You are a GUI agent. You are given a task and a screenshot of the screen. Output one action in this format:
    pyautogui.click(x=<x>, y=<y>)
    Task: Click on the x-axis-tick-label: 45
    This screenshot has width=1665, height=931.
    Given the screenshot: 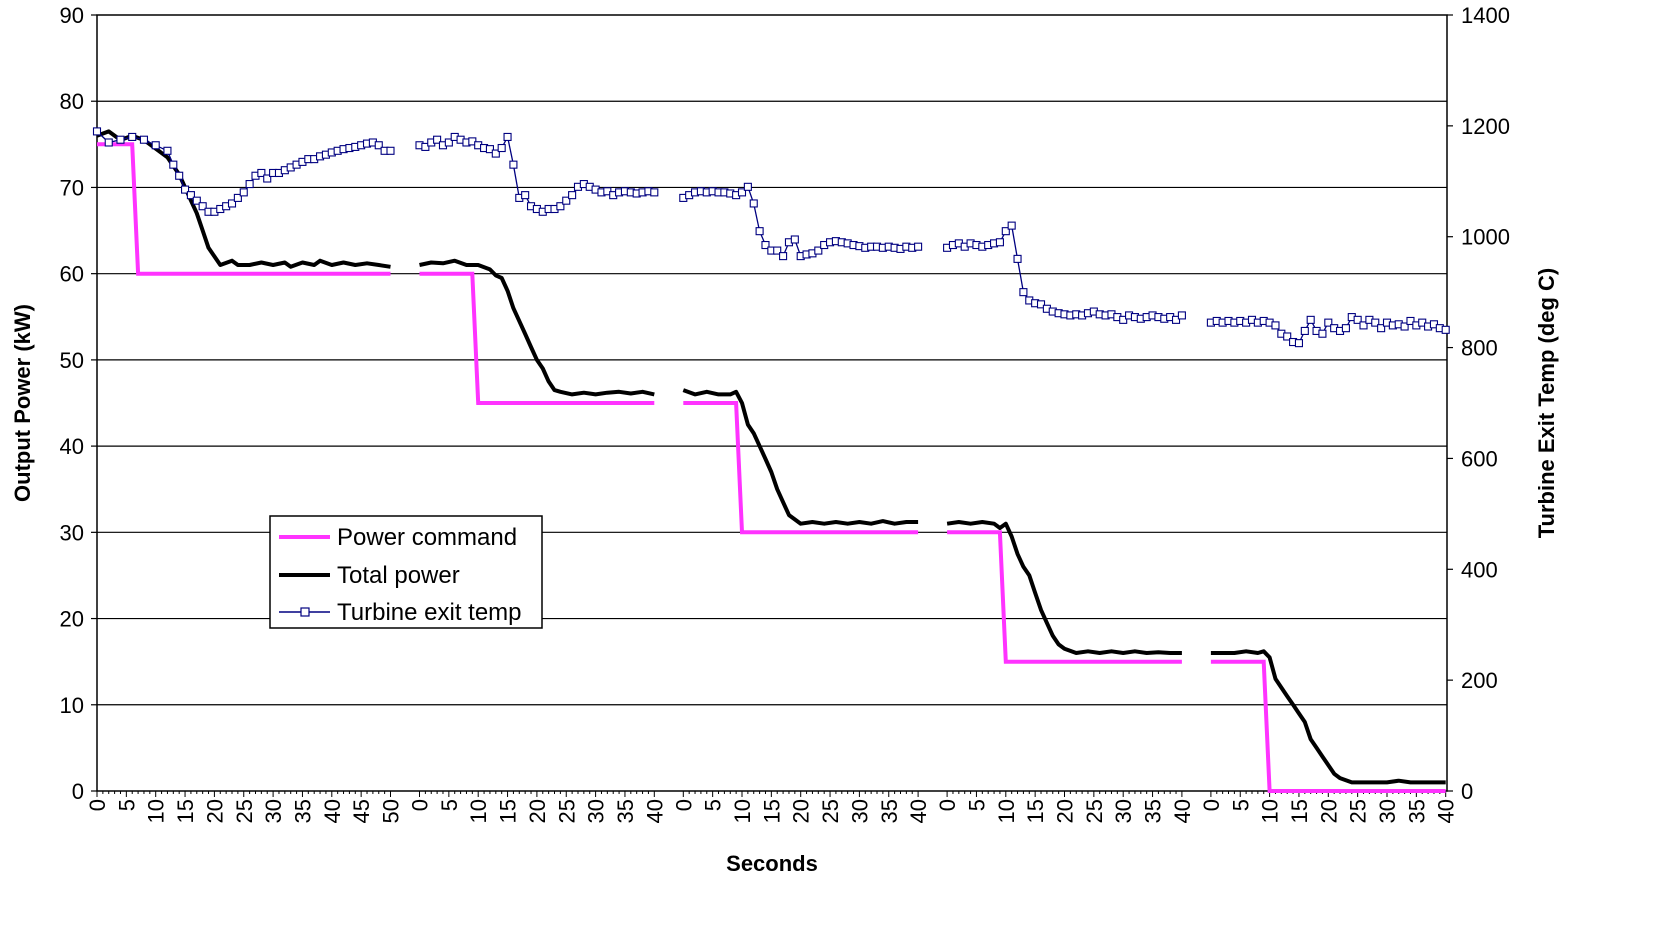 What is the action you would take?
    pyautogui.click(x=361, y=811)
    